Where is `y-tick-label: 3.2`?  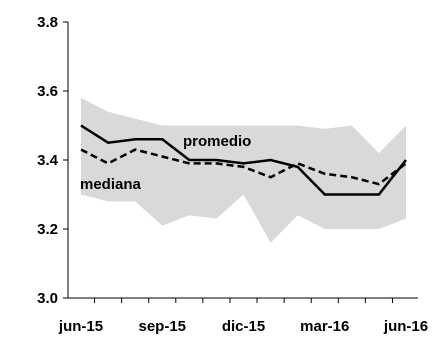
y-tick-label: 3.2 is located at coordinates (47, 229).